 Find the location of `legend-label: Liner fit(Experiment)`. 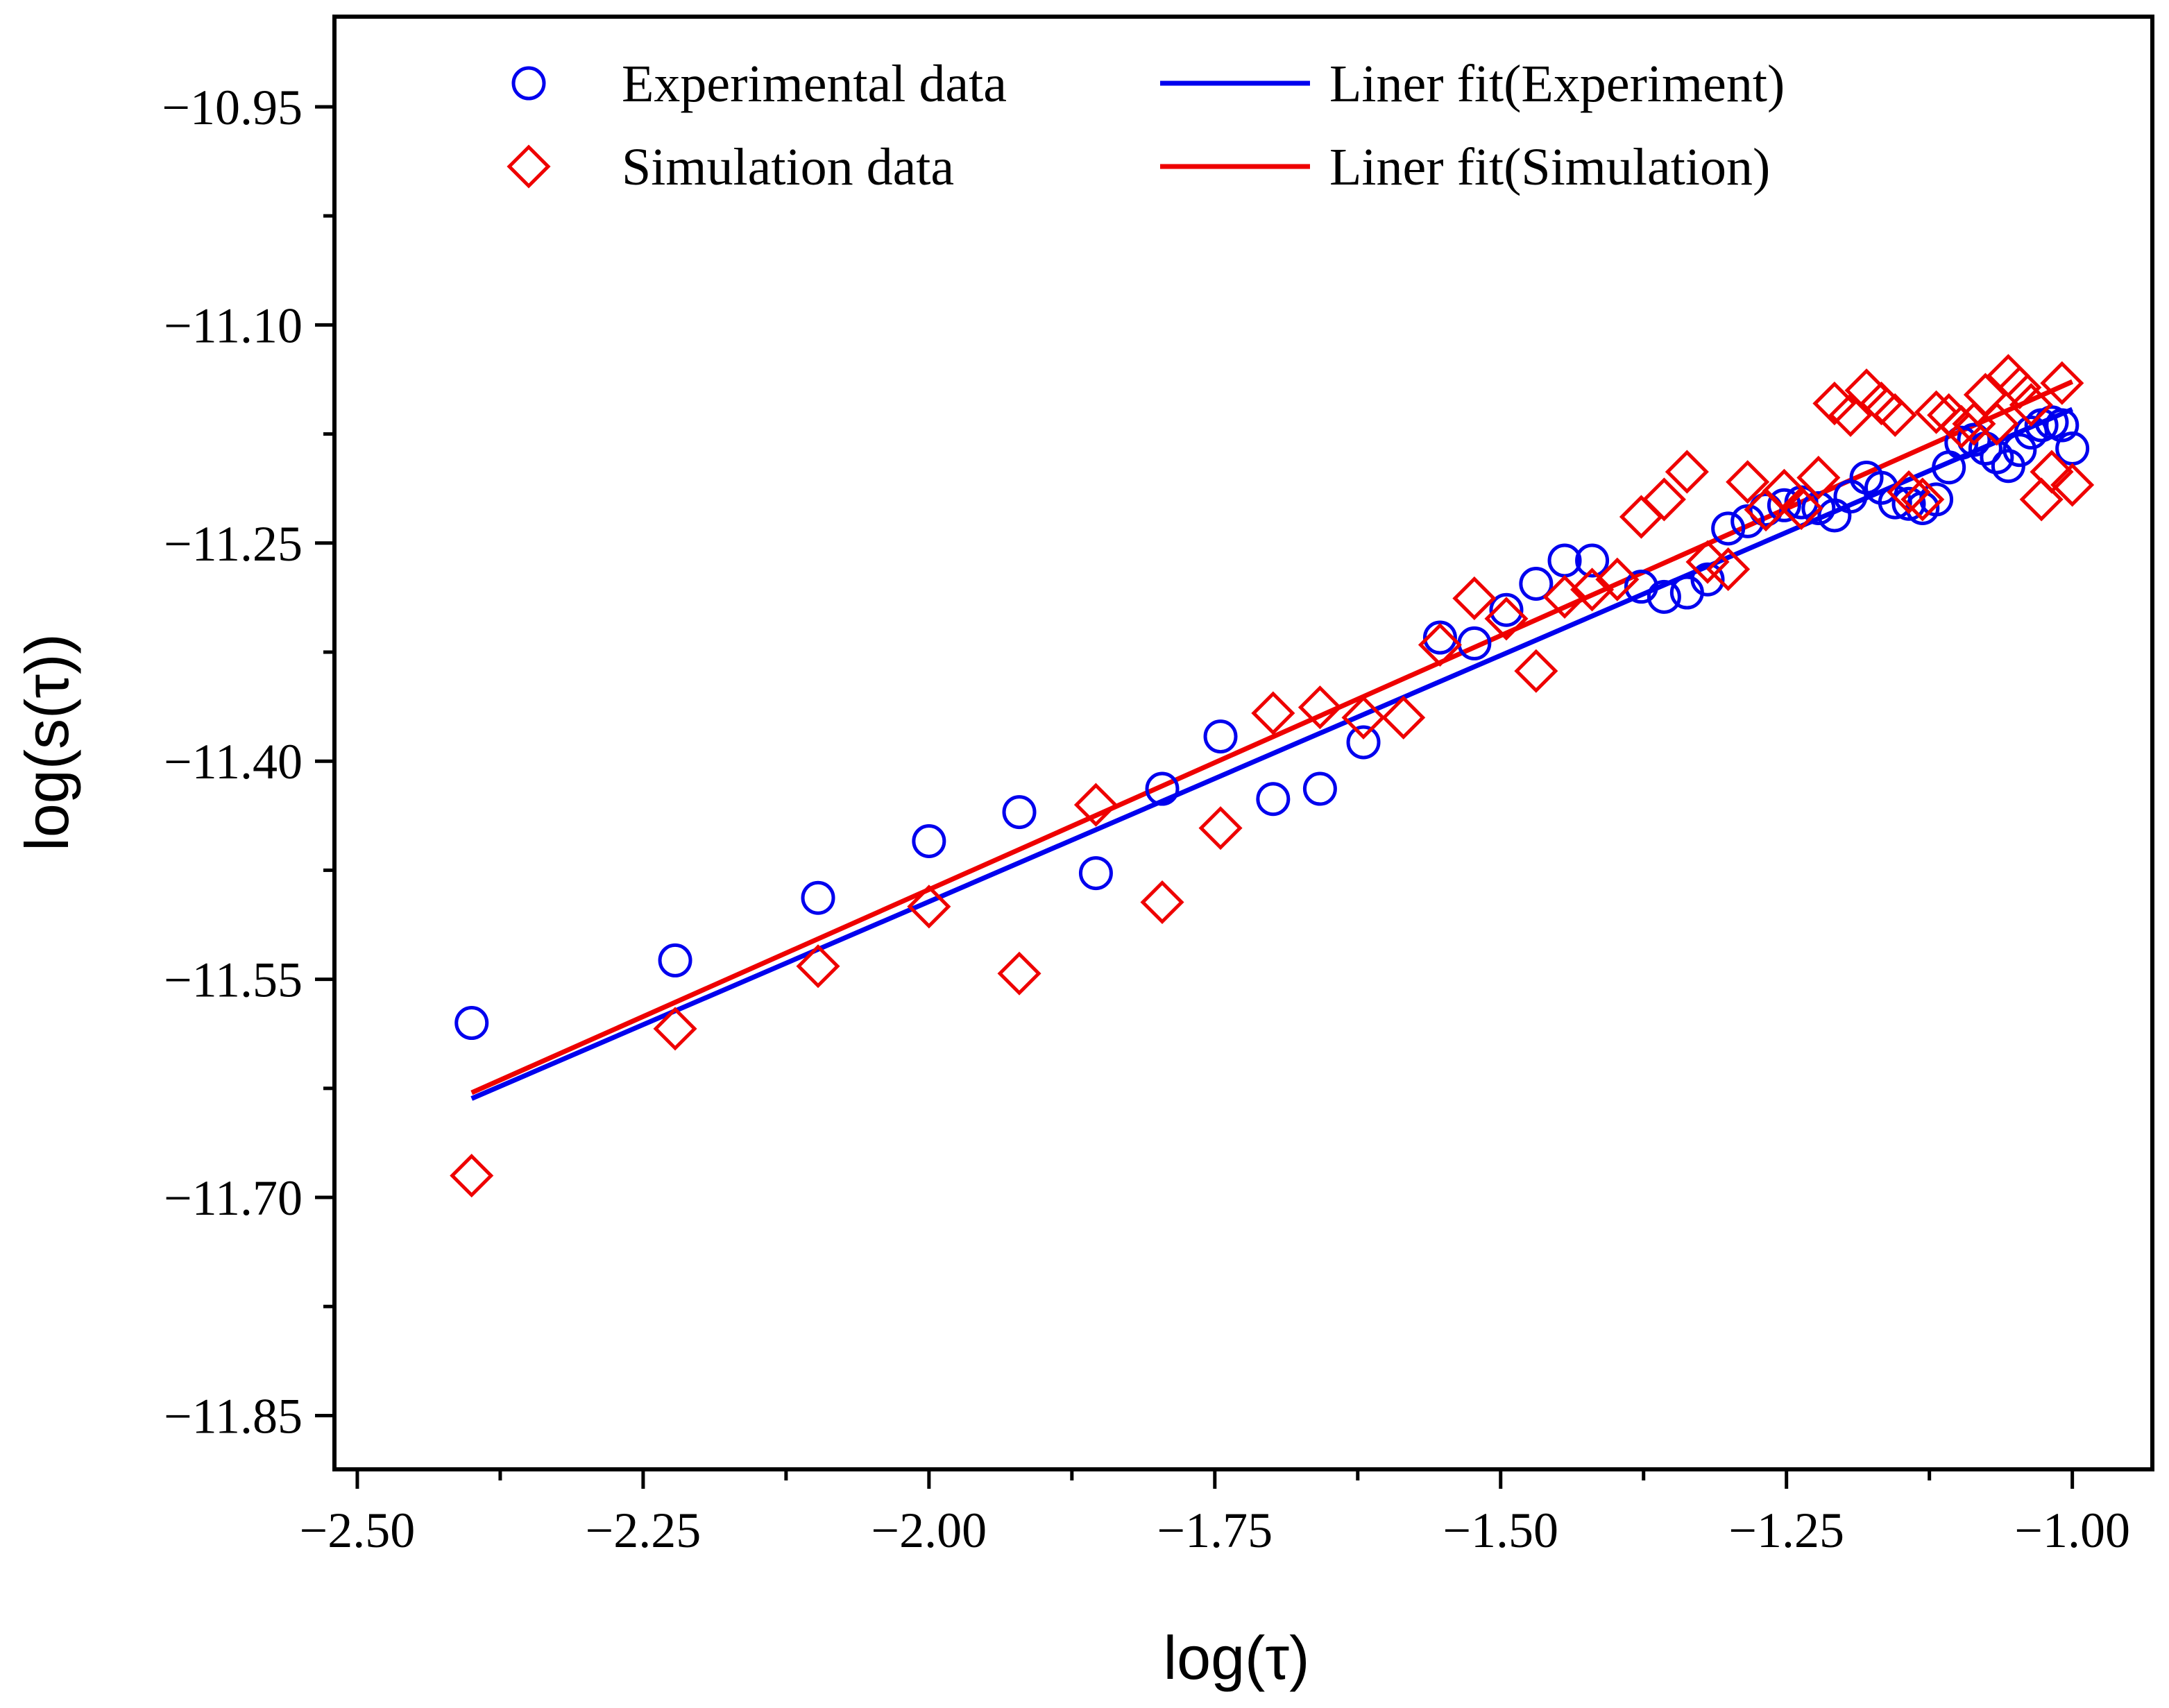

legend-label: Liner fit(Experiment) is located at coordinates (1557, 84).